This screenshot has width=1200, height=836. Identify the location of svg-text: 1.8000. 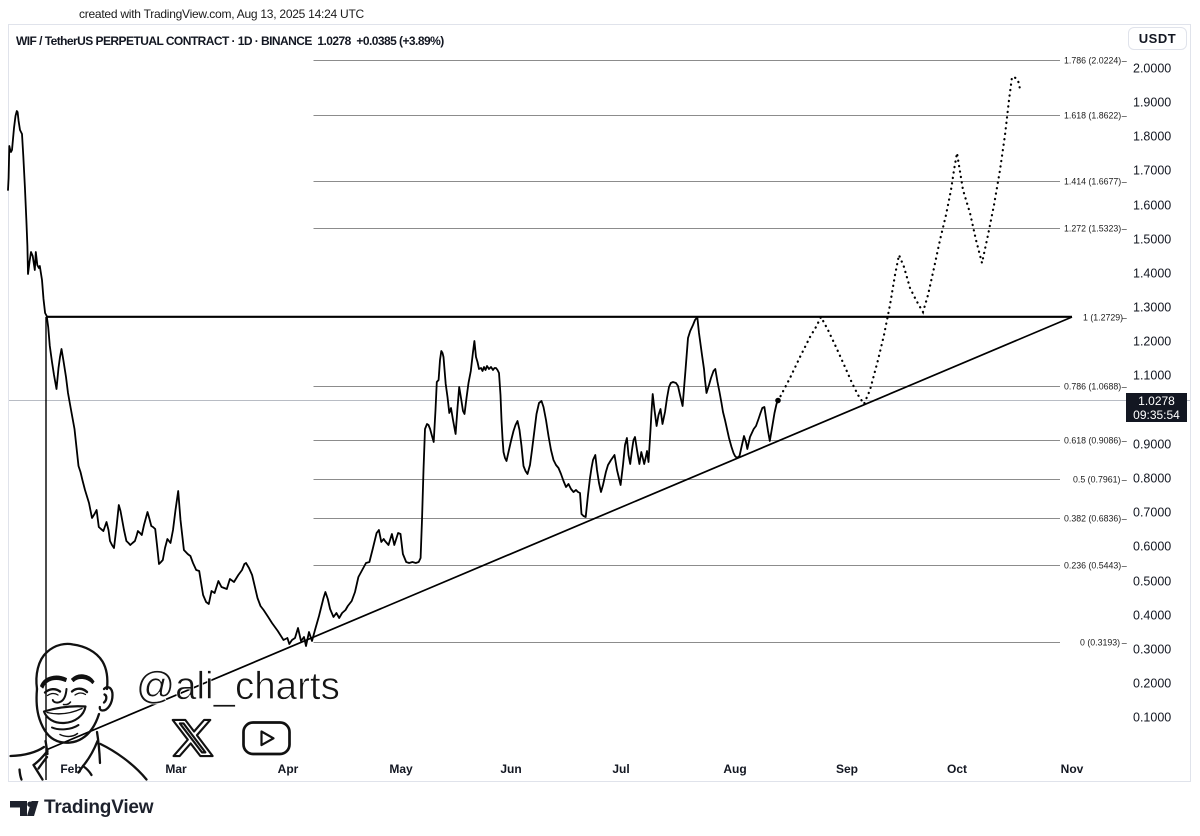
(1152, 137).